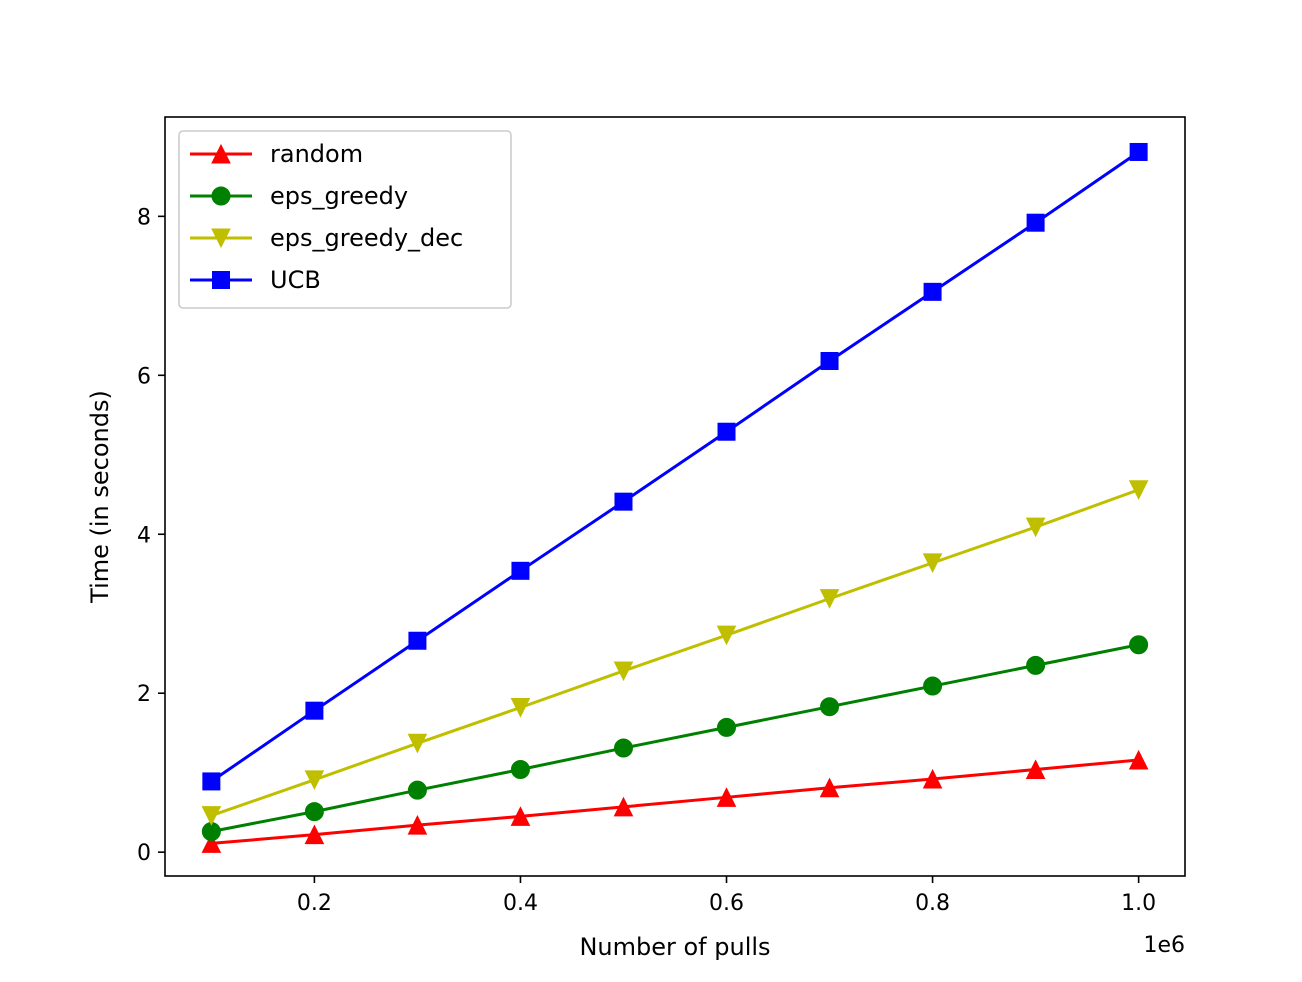 This screenshot has height=982, width=1302. I want to click on y-axis-ticks: 0 2 4 6 8, so click(151, 535).